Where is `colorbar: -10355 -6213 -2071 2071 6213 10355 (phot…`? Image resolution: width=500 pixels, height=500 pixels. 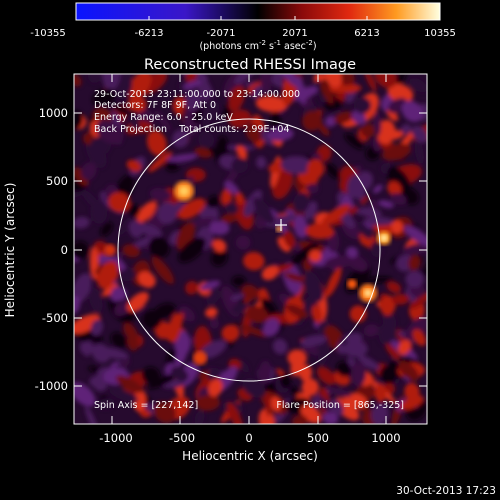
colorbar: -10355 -6213 -2071 2071 6213 10355 (phot… is located at coordinates (243, 27).